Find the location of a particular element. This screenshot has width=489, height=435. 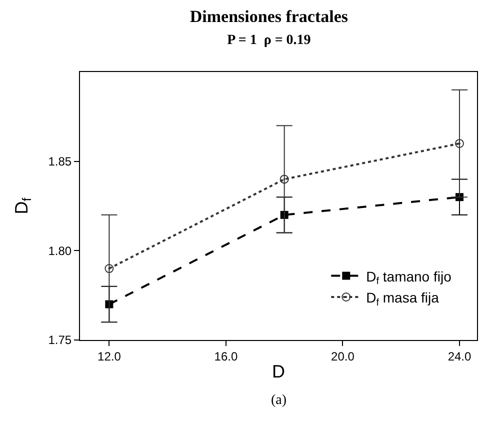

x-tick-label: 16.0 is located at coordinates (226, 356).